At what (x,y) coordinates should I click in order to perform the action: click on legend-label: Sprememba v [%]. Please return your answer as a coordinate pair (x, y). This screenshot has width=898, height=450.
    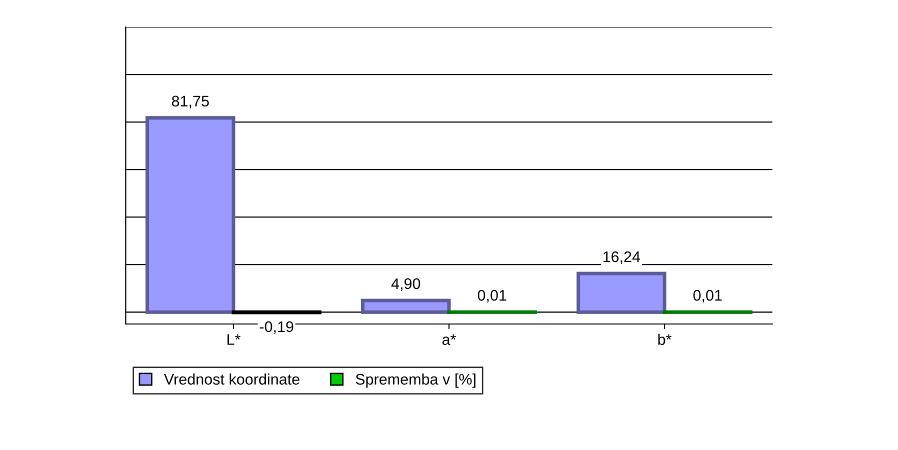
    Looking at the image, I should click on (416, 380).